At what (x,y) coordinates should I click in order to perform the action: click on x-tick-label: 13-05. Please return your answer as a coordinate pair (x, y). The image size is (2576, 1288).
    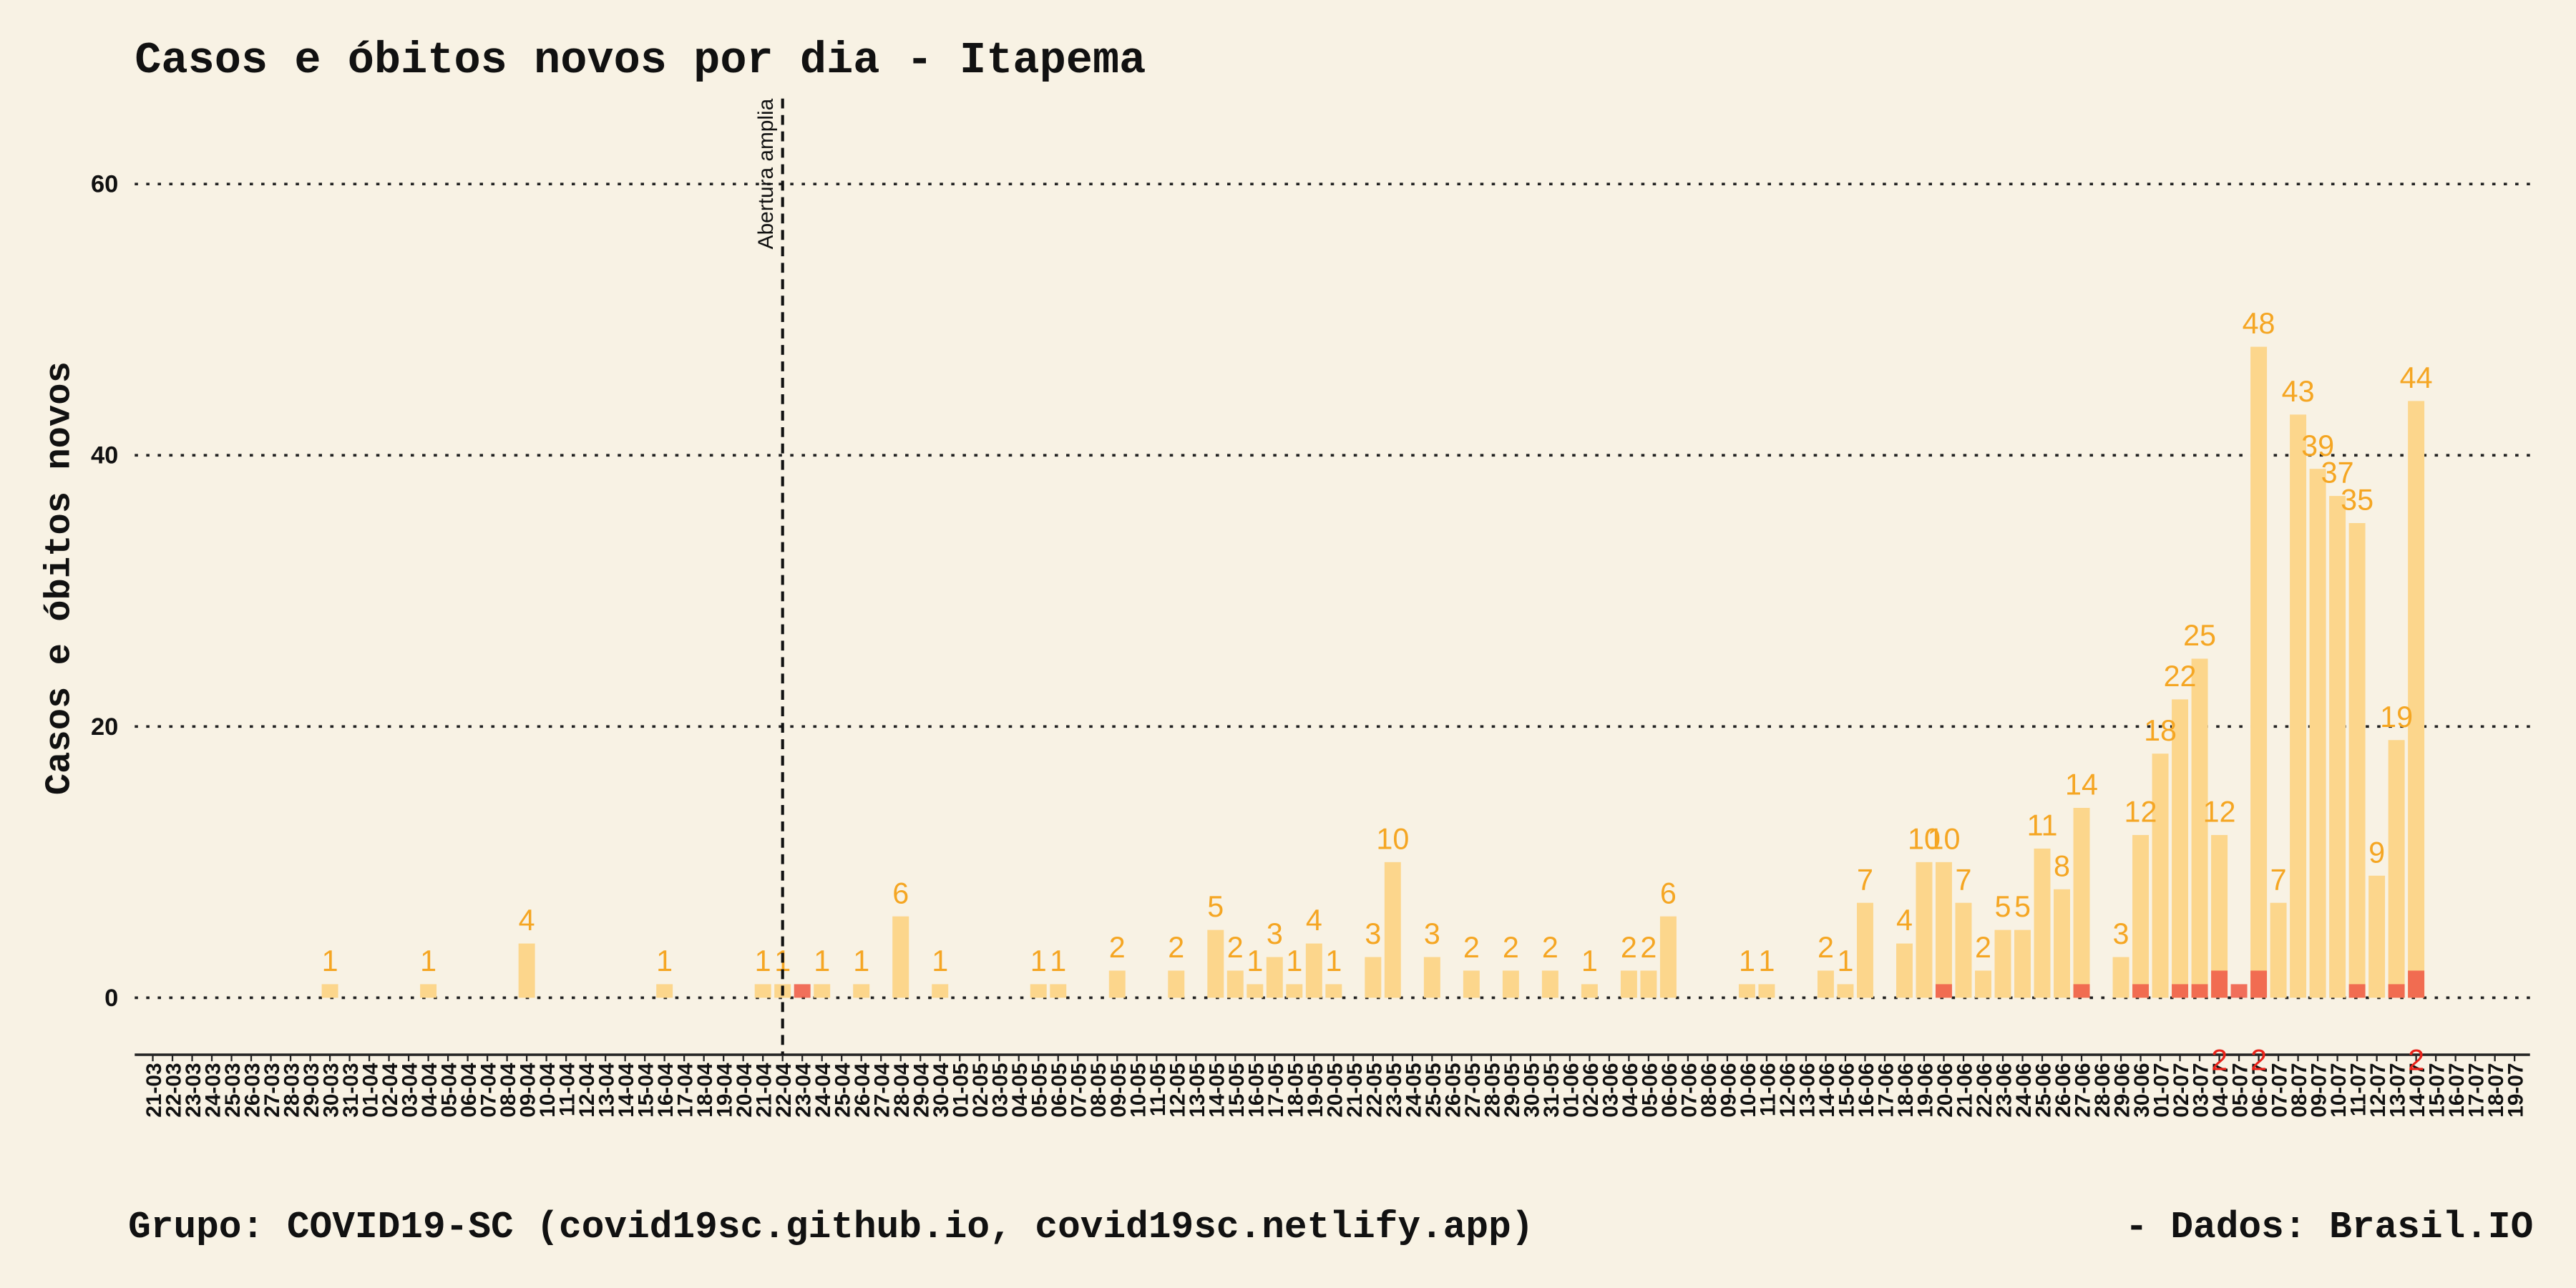
    Looking at the image, I should click on (1197, 1090).